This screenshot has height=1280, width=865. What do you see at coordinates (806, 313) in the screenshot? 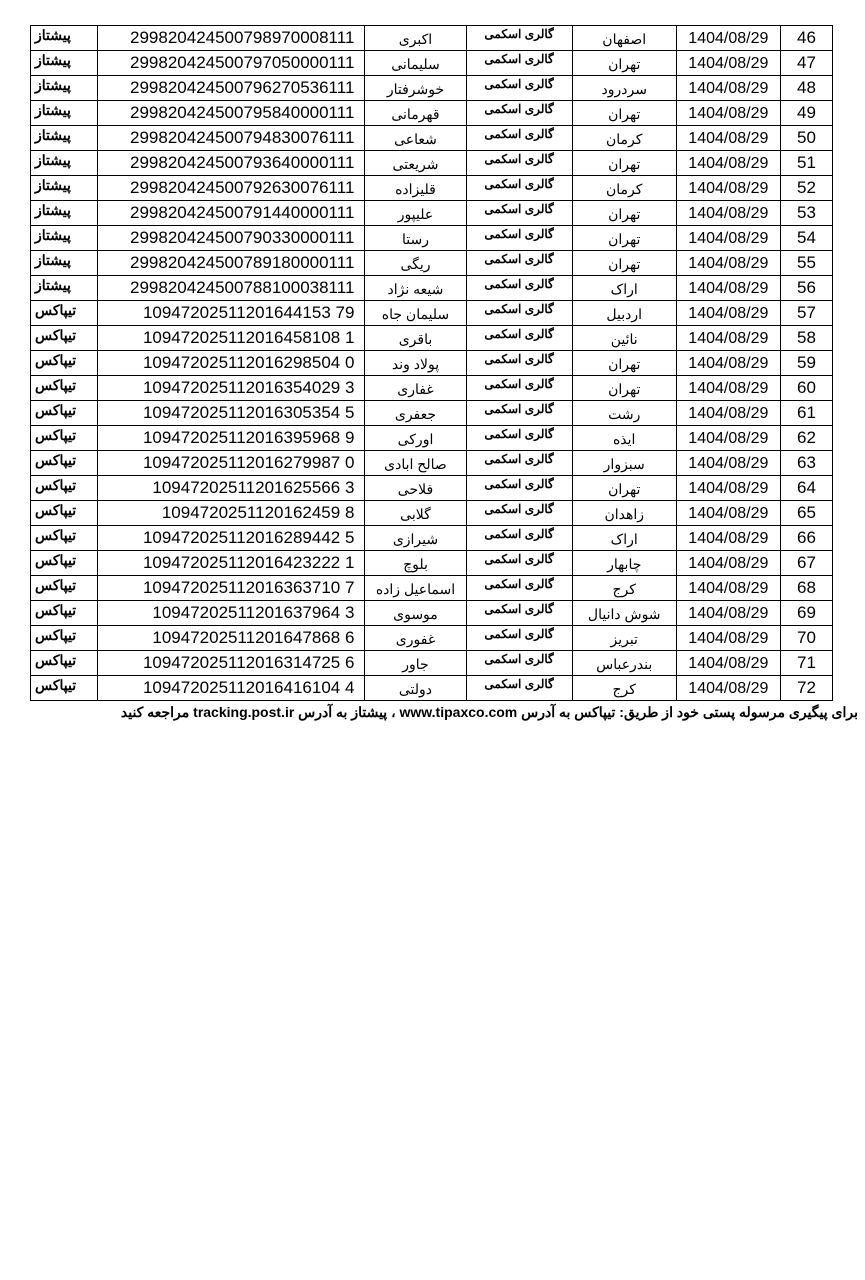
I see `row-number-cell: 57` at bounding box center [806, 313].